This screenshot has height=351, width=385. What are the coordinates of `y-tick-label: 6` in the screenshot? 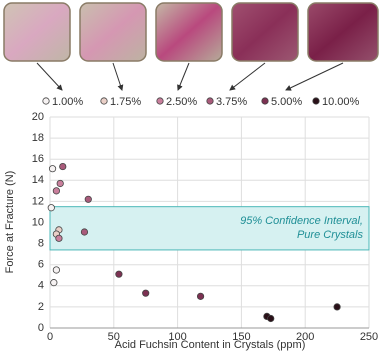 It's located at (41, 265).